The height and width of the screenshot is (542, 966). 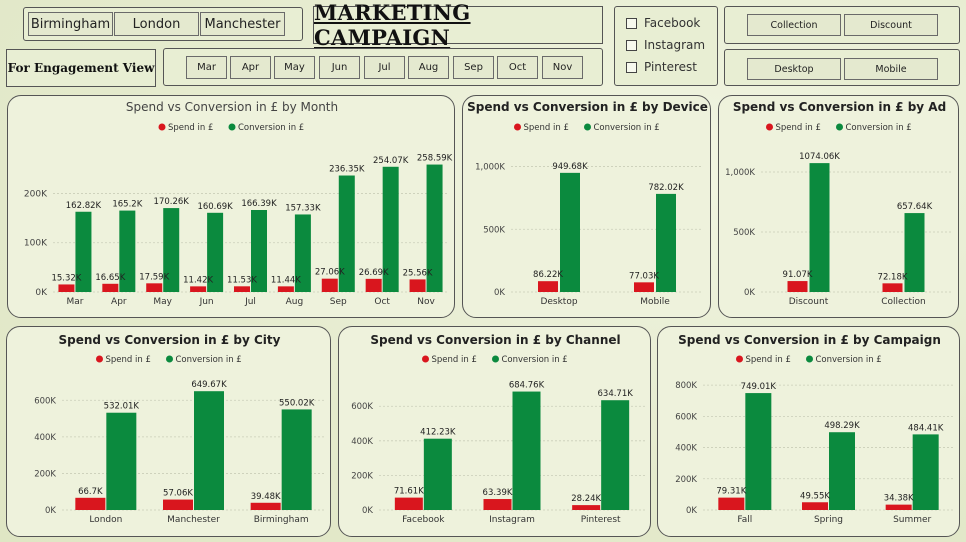 What do you see at coordinates (438, 433) in the screenshot?
I see `data-label-conversion: 412.23K` at bounding box center [438, 433].